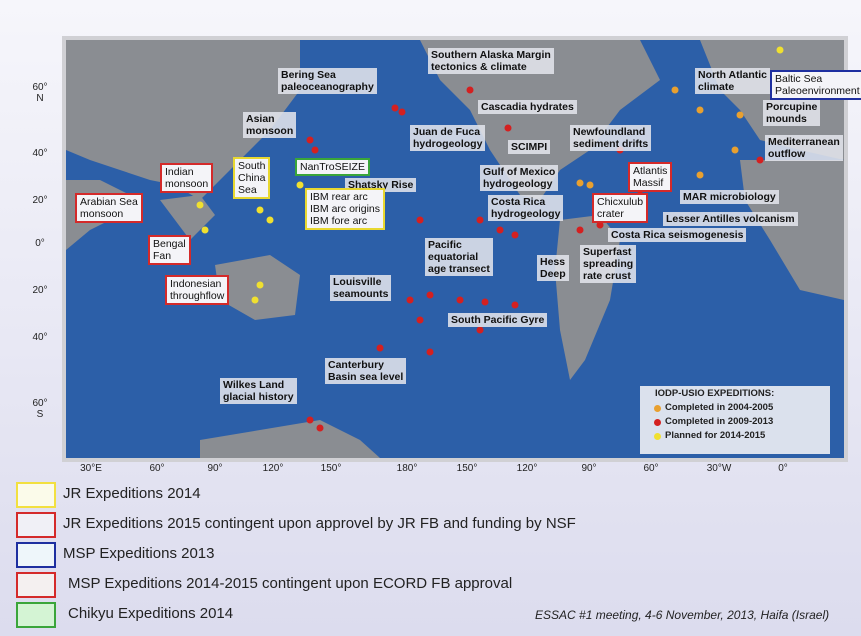 The width and height of the screenshot is (861, 636). I want to click on region-label: Mediterranean outflow, so click(804, 148).